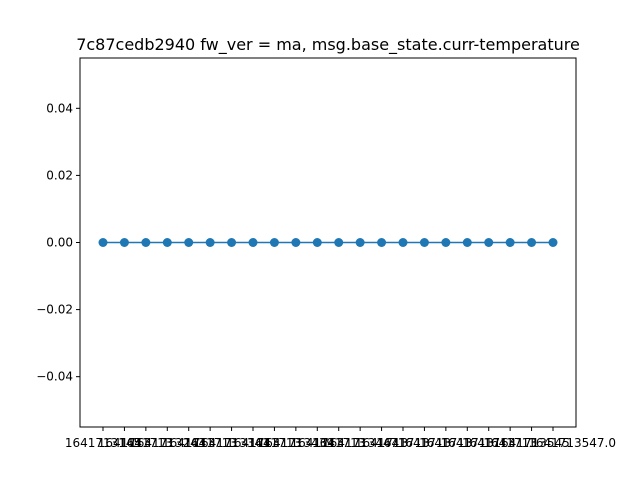 The height and width of the screenshot is (480, 640). Describe the element at coordinates (572, 443) in the screenshot. I see `x-tick-label: 1641713547.0` at that location.